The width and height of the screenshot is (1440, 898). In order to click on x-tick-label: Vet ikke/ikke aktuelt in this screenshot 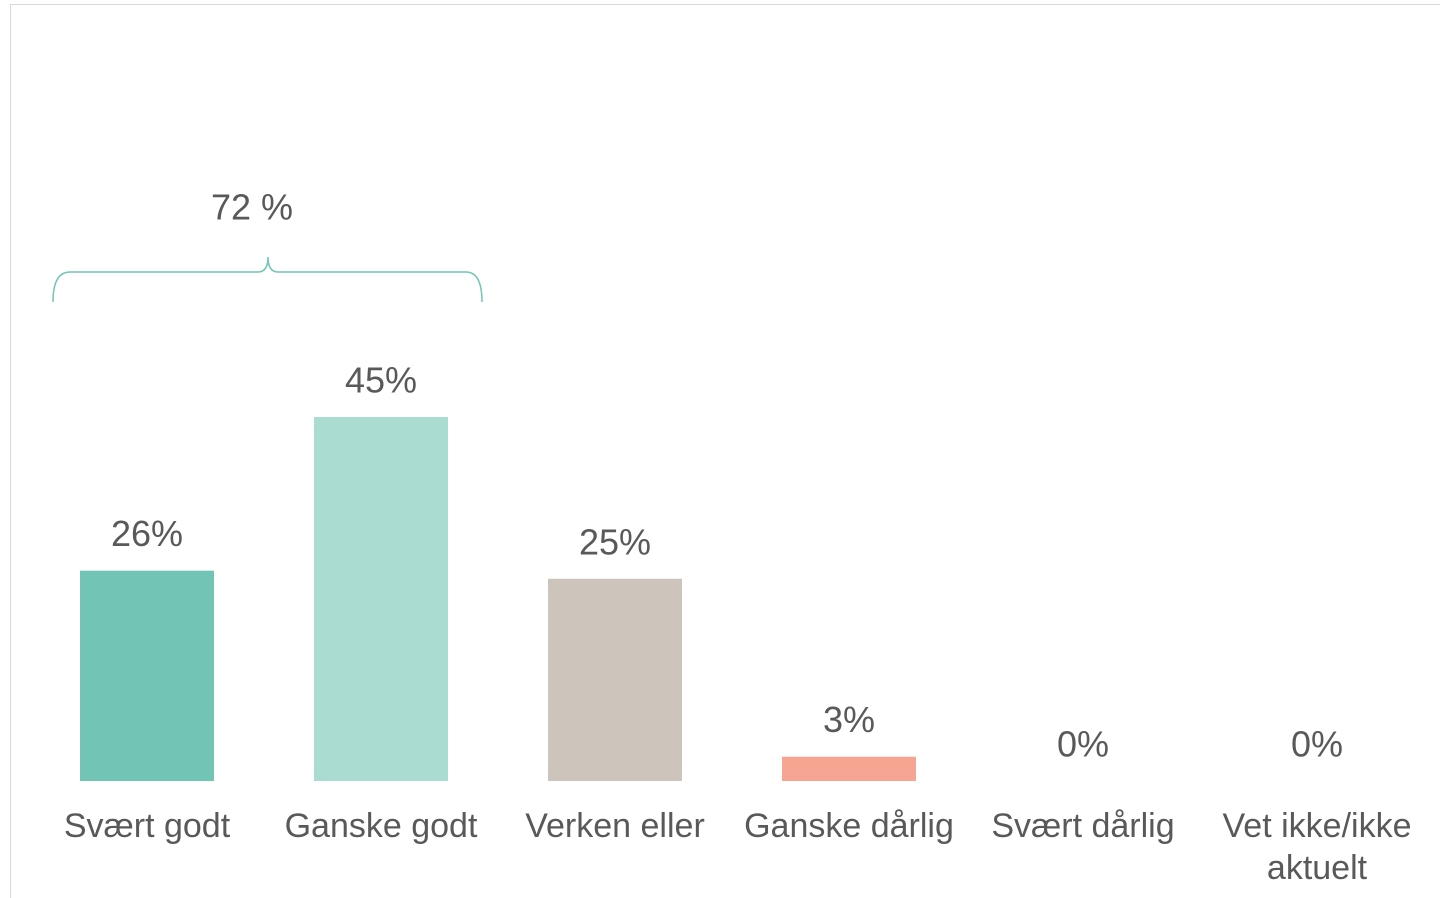, I will do `click(1317, 847)`.